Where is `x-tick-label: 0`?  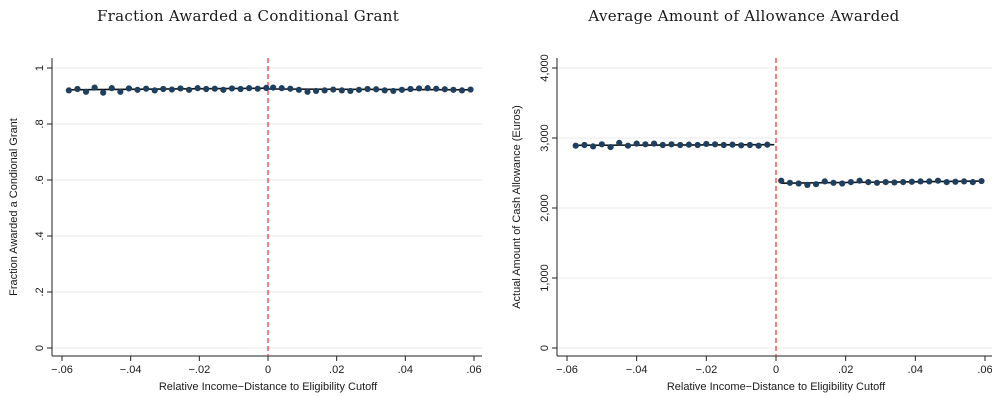
x-tick-label: 0 is located at coordinates (776, 370).